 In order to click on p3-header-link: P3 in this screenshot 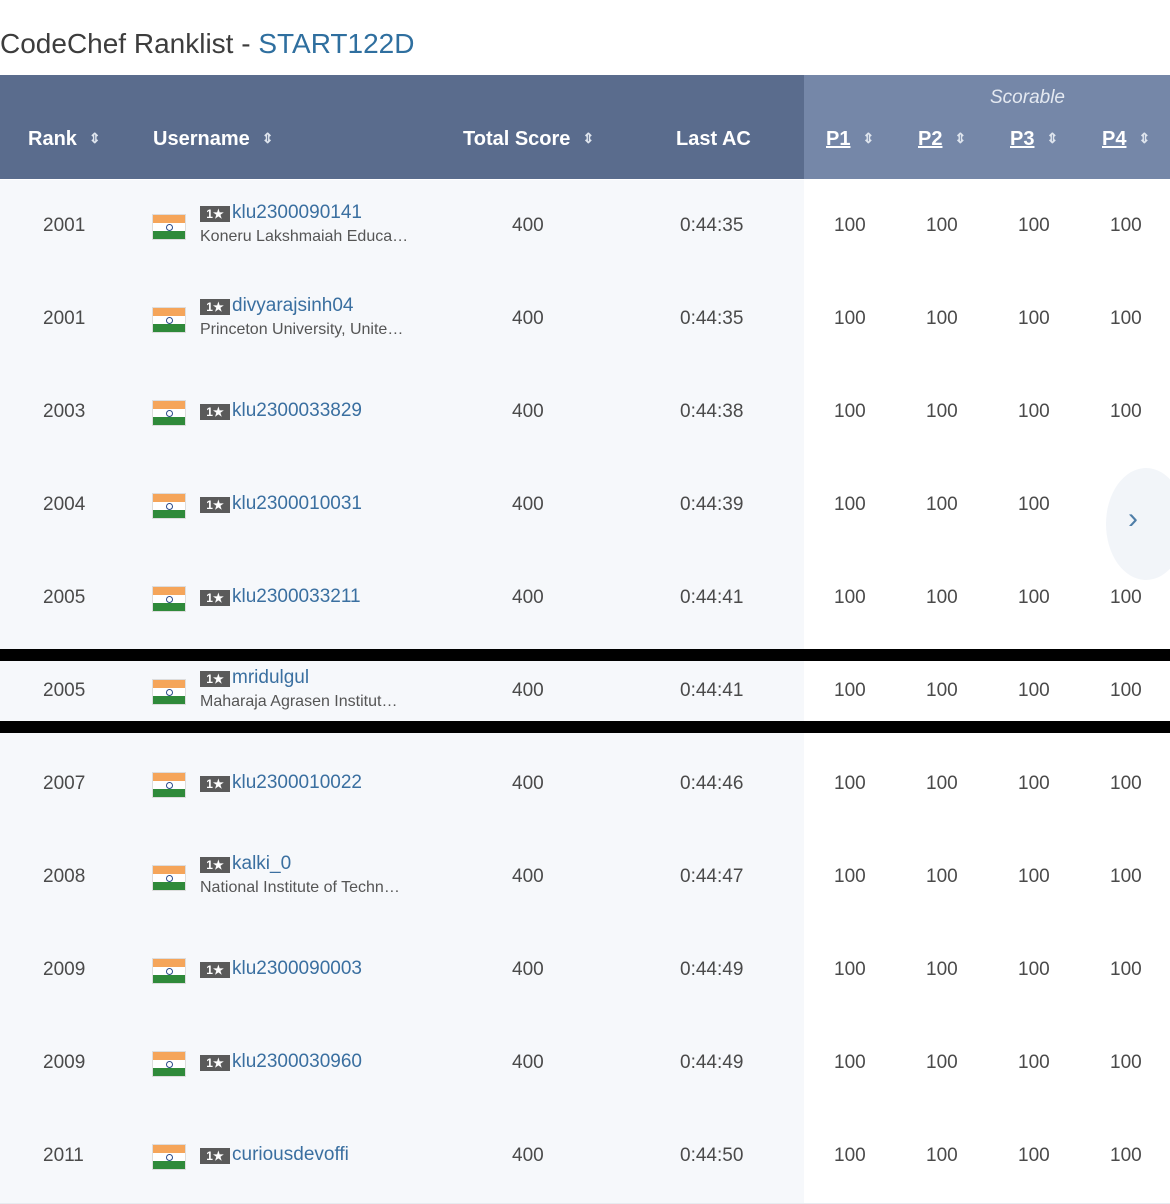, I will do `click(1022, 139)`.